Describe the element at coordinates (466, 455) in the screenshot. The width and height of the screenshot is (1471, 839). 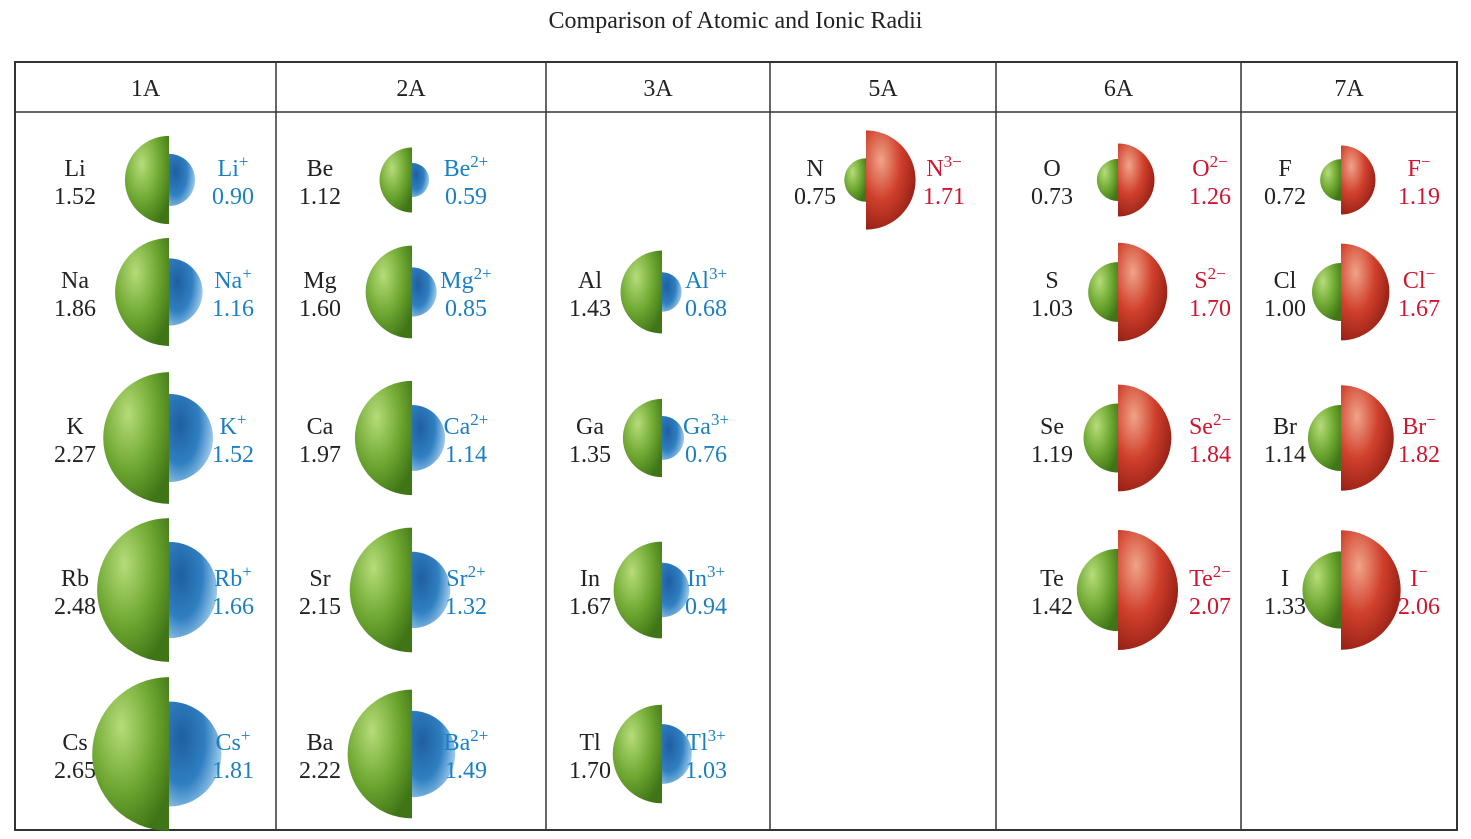
I see `ionic-radius-value: 1.14` at that location.